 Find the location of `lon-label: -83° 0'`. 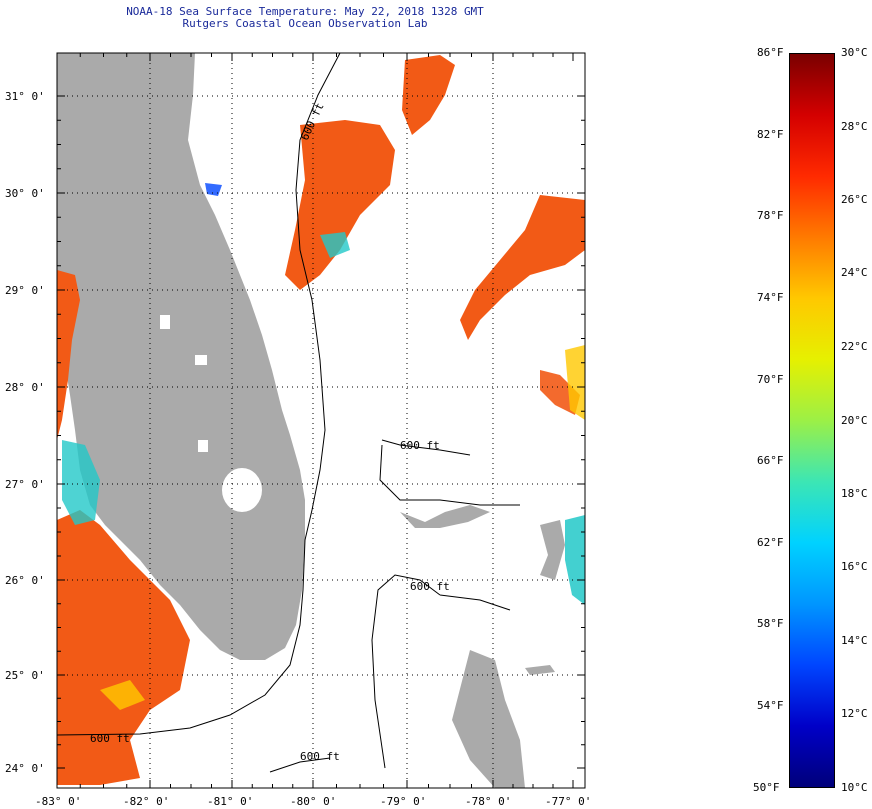

lon-label: -83° 0' is located at coordinates (58, 801).